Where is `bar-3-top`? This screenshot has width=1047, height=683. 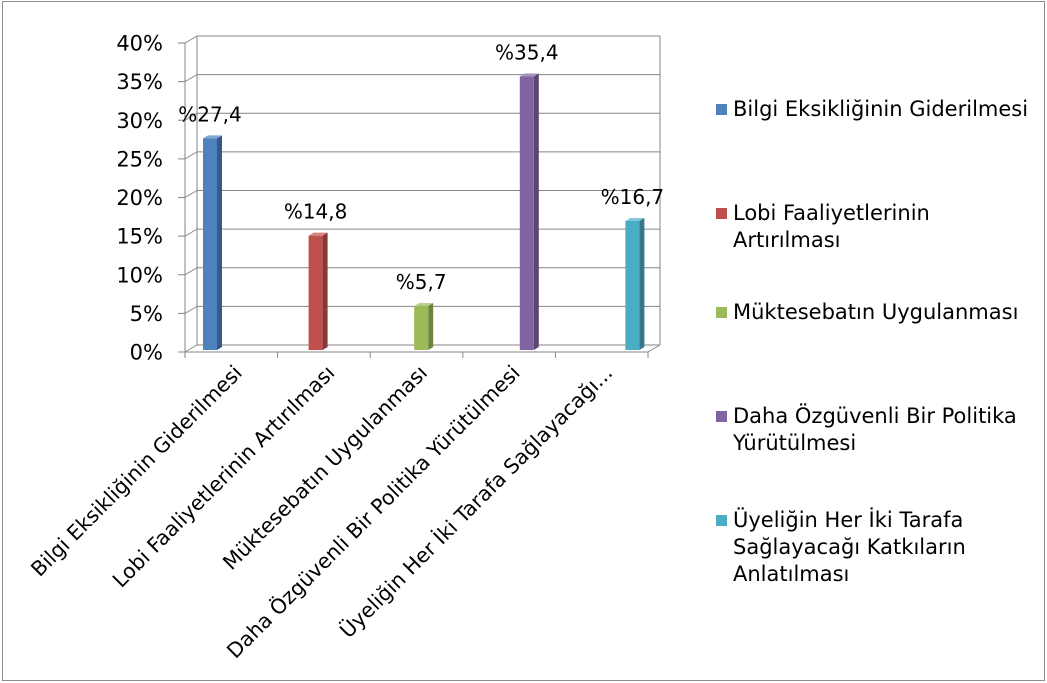
bar-3-top is located at coordinates (424, 304).